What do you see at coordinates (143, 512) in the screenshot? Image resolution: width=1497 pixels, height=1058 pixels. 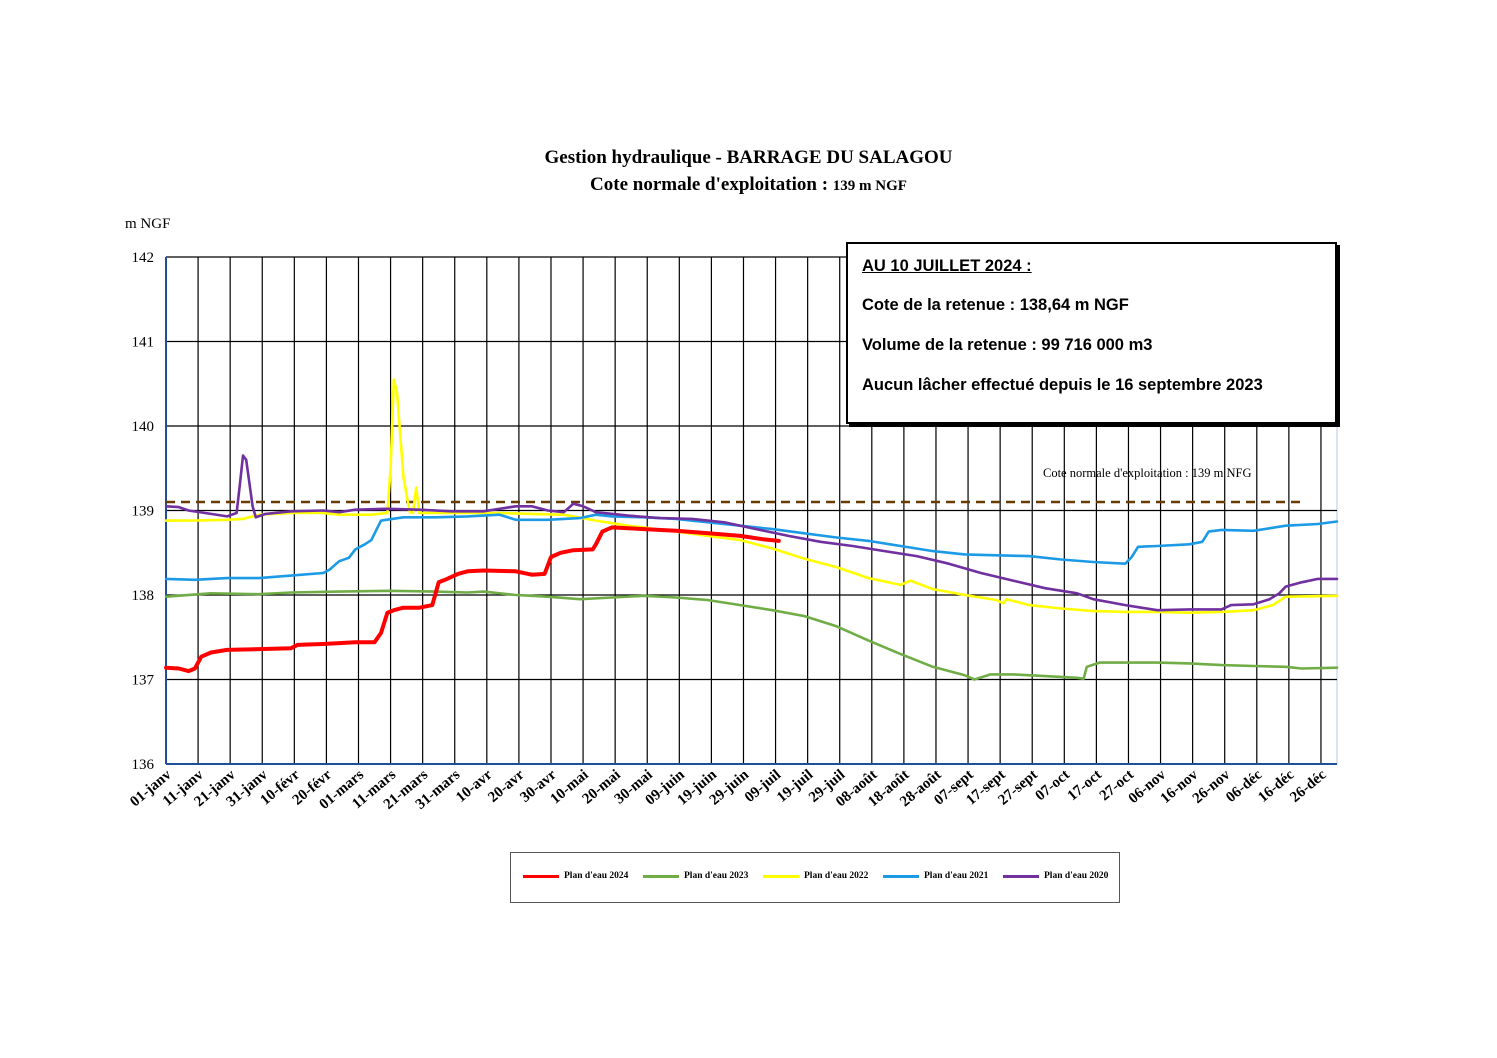 I see `y-tick-label: 139` at bounding box center [143, 512].